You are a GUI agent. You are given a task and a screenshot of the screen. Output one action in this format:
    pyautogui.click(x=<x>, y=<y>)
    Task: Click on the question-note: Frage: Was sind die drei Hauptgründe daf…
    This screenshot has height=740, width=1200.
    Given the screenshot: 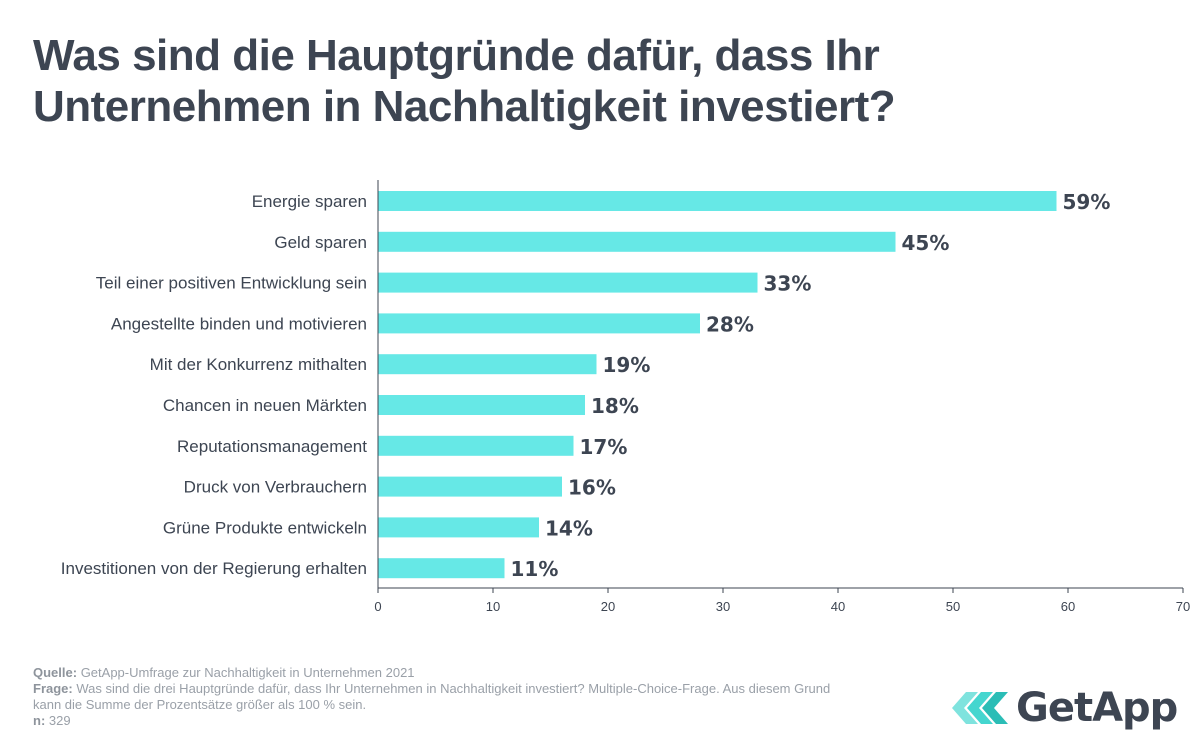 What is the action you would take?
    pyautogui.click(x=432, y=696)
    